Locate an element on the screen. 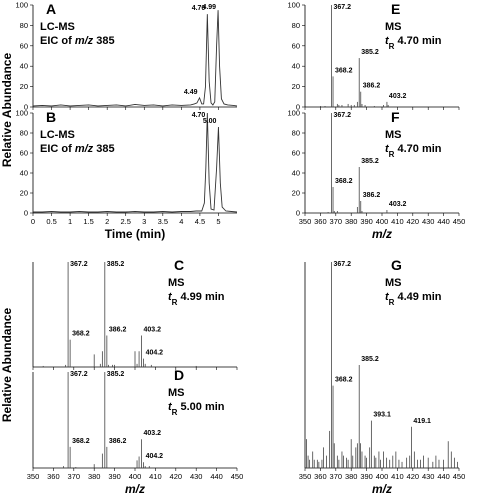 The image size is (477, 501). x-axis-label: Time (min) is located at coordinates (135, 234).